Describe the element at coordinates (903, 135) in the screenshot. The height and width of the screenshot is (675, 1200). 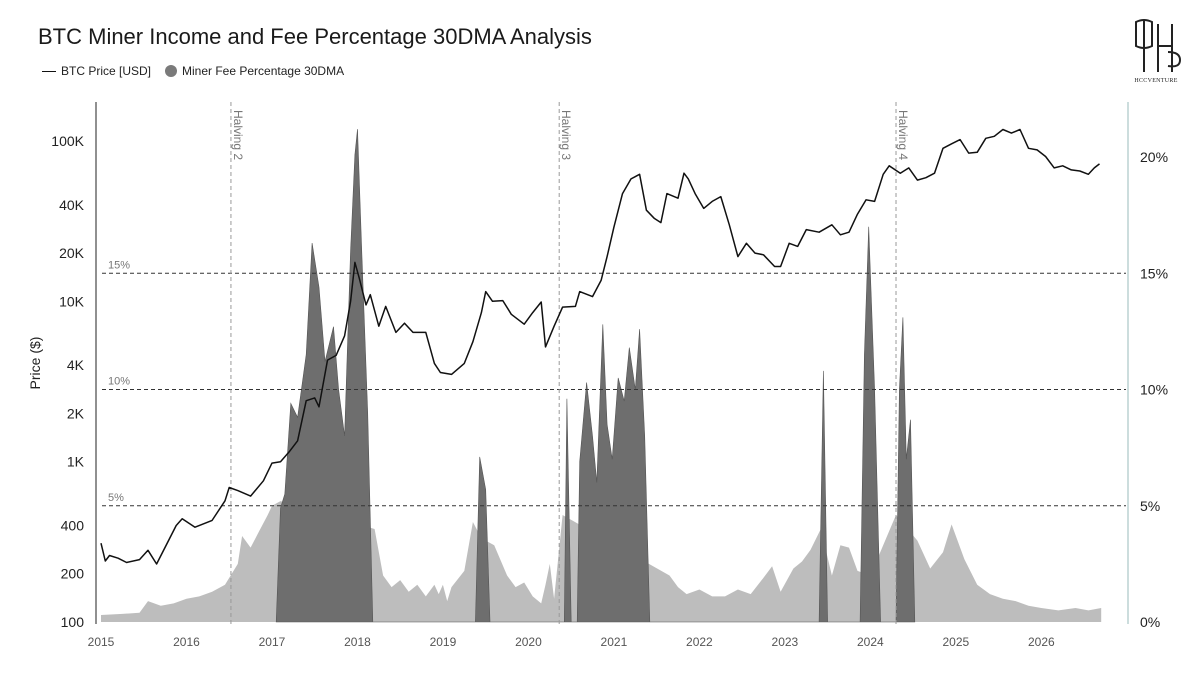
I see `halving-label-4: Halving 4` at that location.